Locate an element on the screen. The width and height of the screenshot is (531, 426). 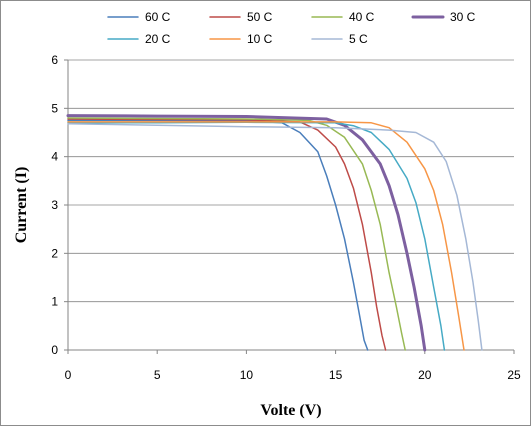
y-tick-label: 2 is located at coordinates (54, 253).